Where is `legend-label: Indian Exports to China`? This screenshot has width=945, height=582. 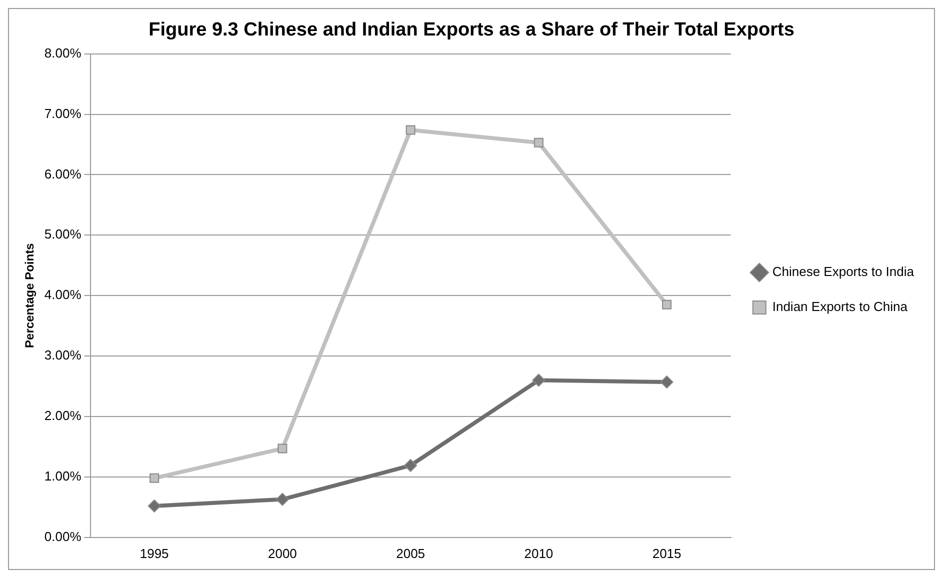
legend-label: Indian Exports to China is located at coordinates (840, 306).